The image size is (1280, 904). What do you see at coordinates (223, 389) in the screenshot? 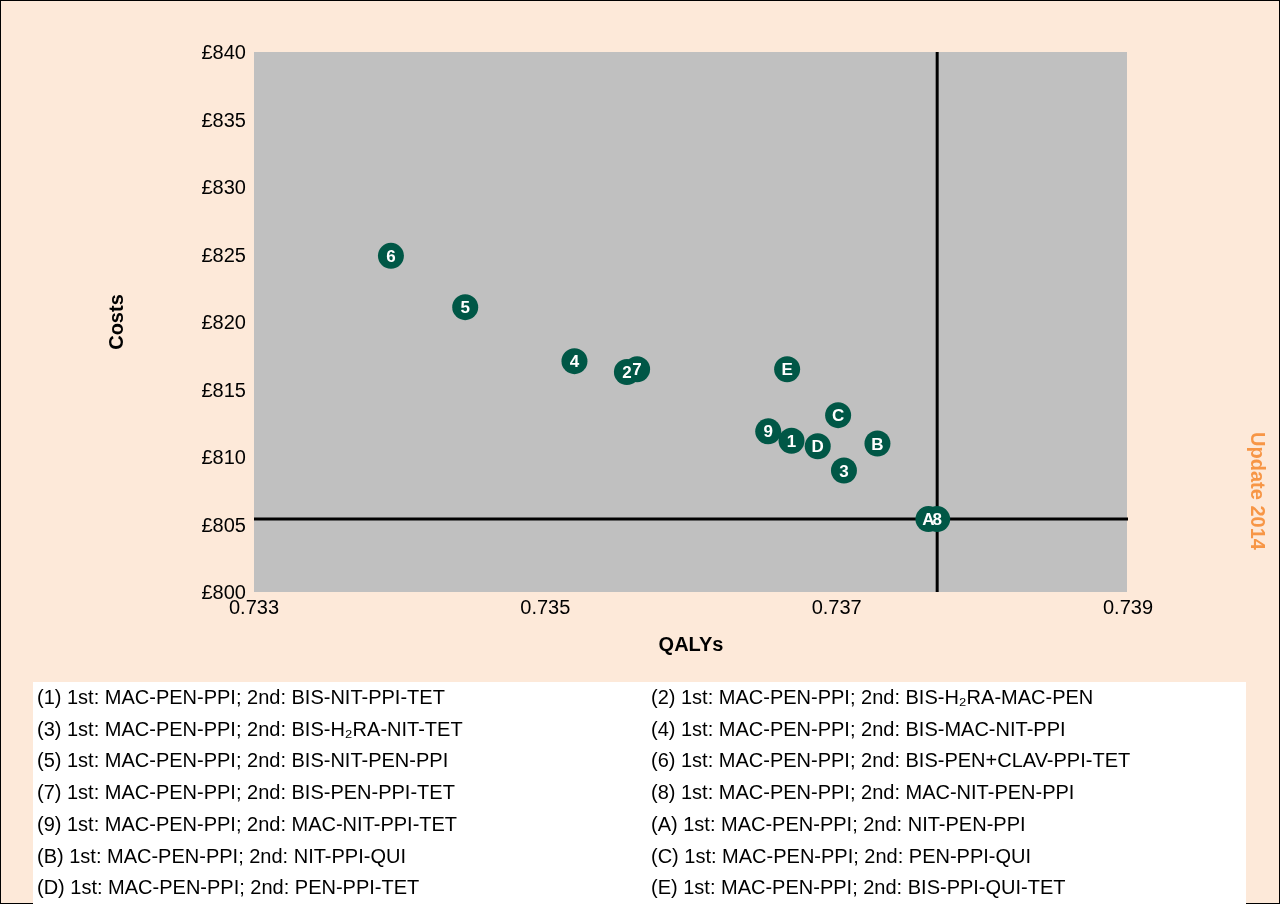
I see `y-tick-label: £815` at bounding box center [223, 389].